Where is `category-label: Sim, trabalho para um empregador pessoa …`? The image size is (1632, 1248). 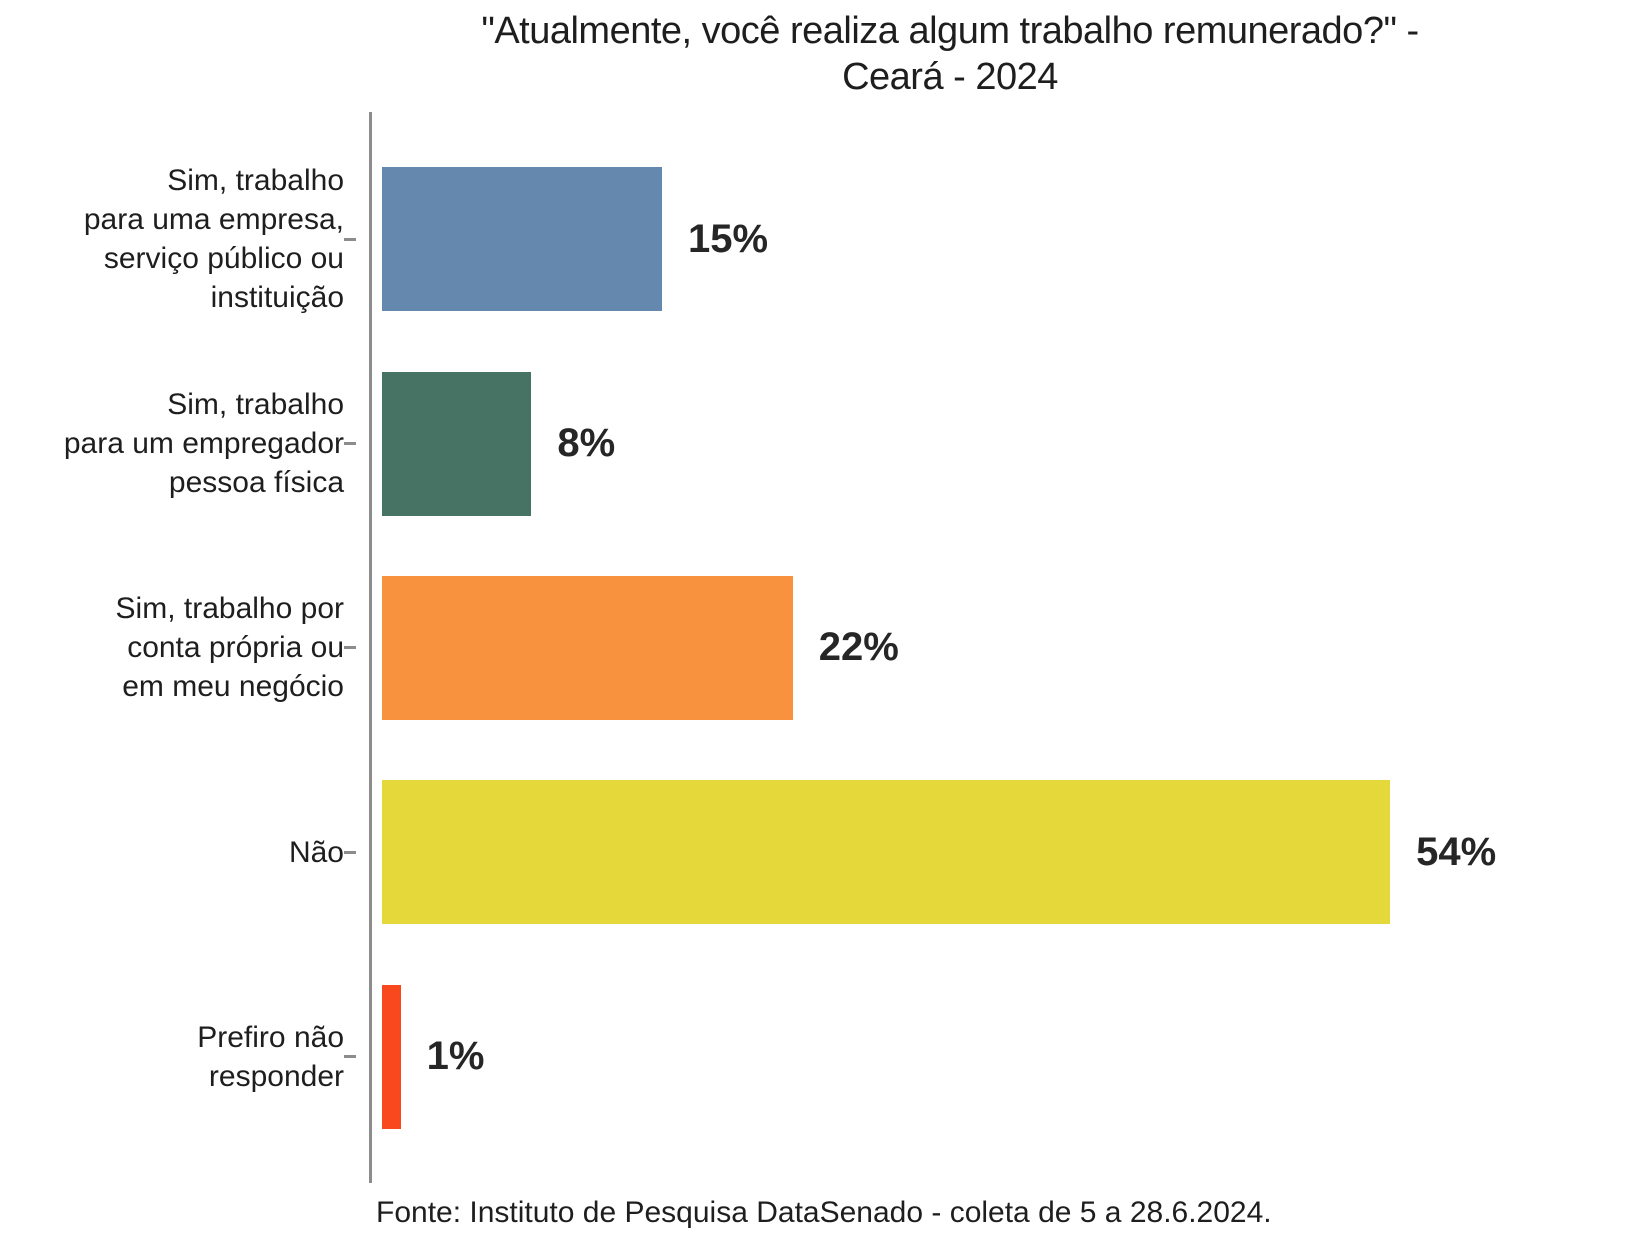
category-label: Sim, trabalho para um empregador pessoa … is located at coordinates (203, 444).